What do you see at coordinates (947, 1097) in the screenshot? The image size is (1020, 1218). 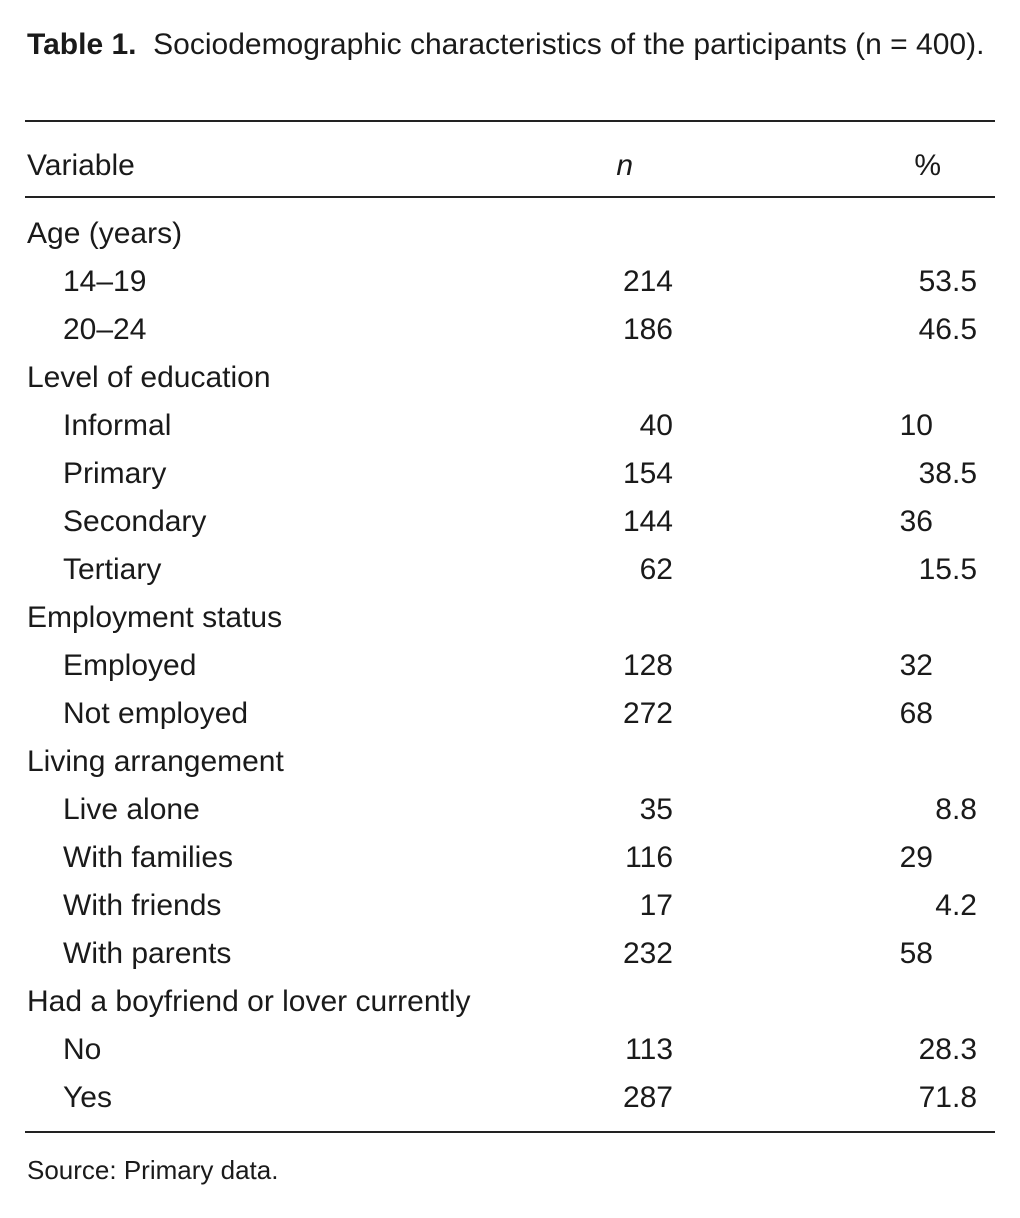 I see `row-percent: 71.8` at bounding box center [947, 1097].